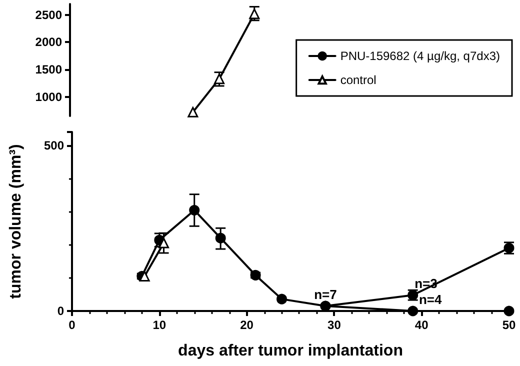  What do you see at coordinates (430, 299) in the screenshot?
I see `annotation: n=4` at bounding box center [430, 299].